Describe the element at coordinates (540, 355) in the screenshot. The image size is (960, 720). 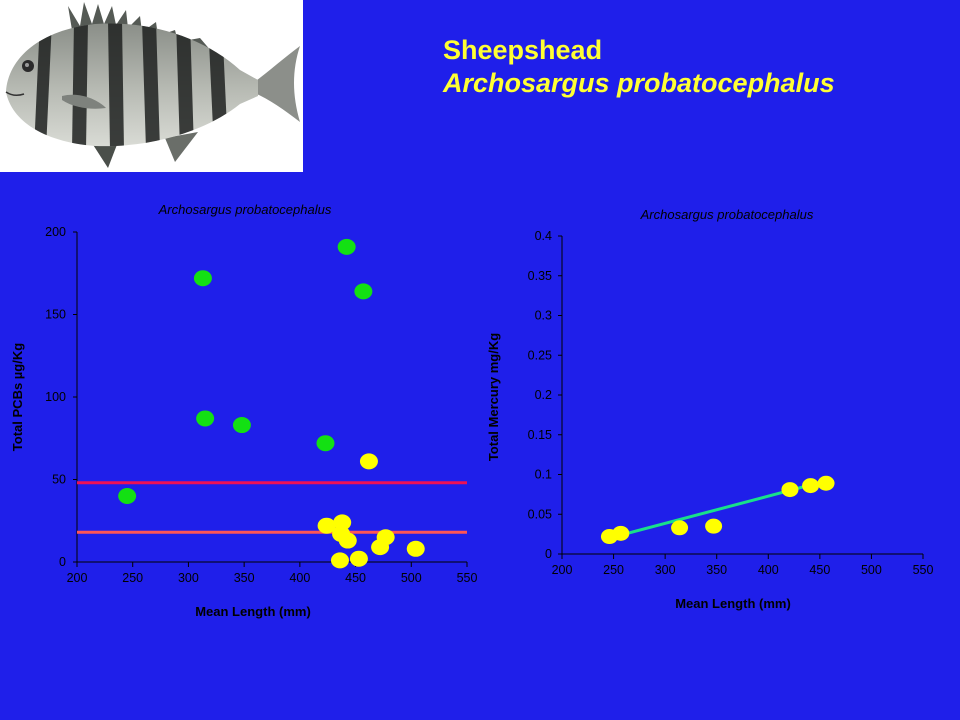
I see `y-tick-label: 0.25` at that location.